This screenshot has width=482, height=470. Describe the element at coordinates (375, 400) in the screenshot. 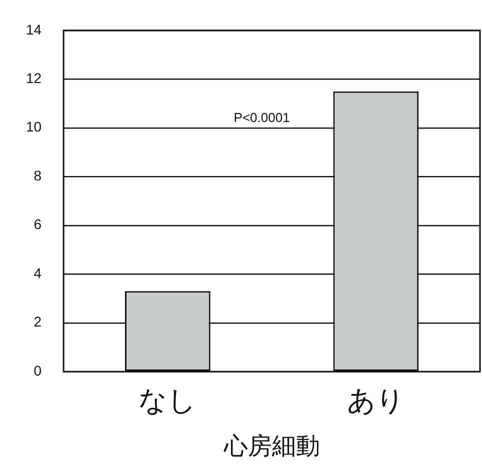

I see `x-tick-label: あり` at that location.